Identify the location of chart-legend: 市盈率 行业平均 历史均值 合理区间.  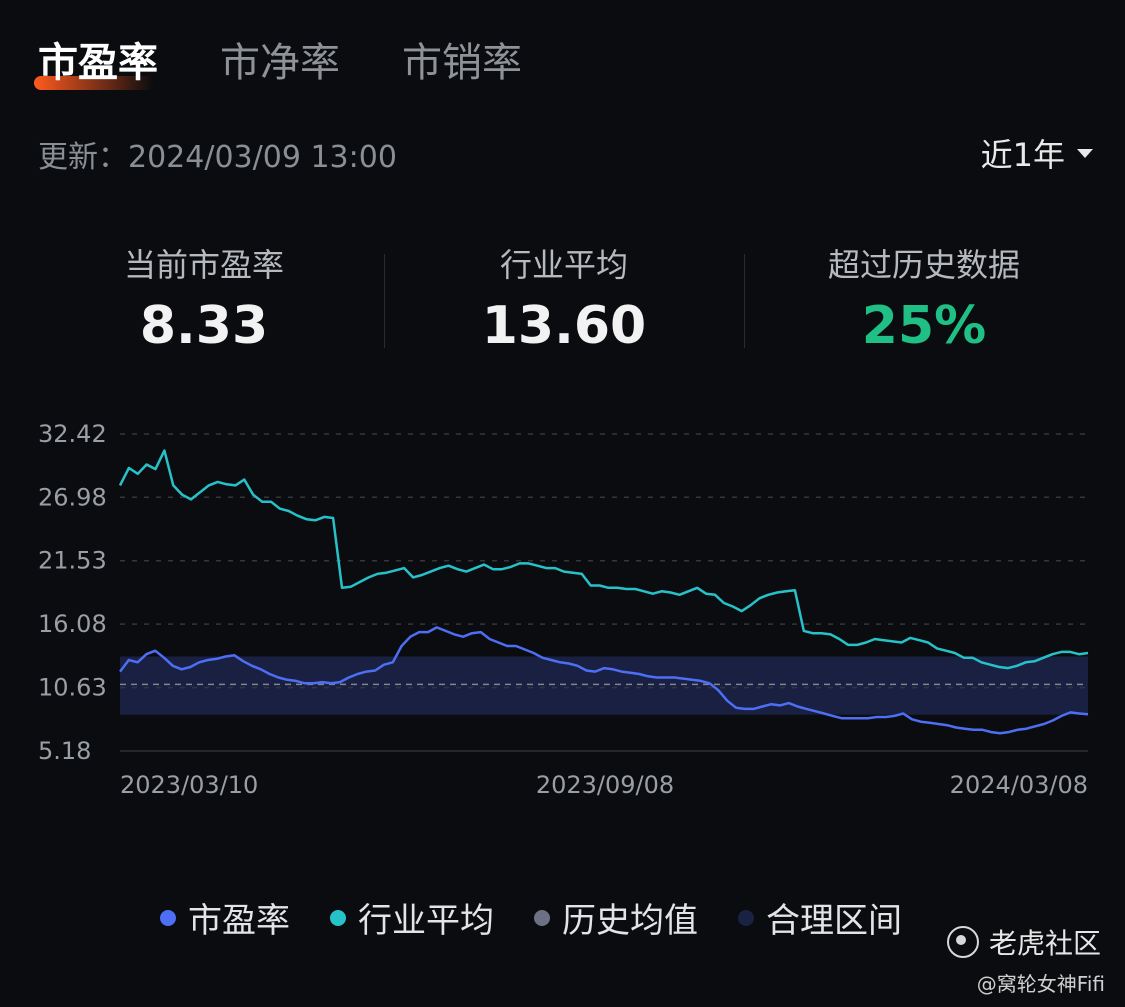
(531, 917).